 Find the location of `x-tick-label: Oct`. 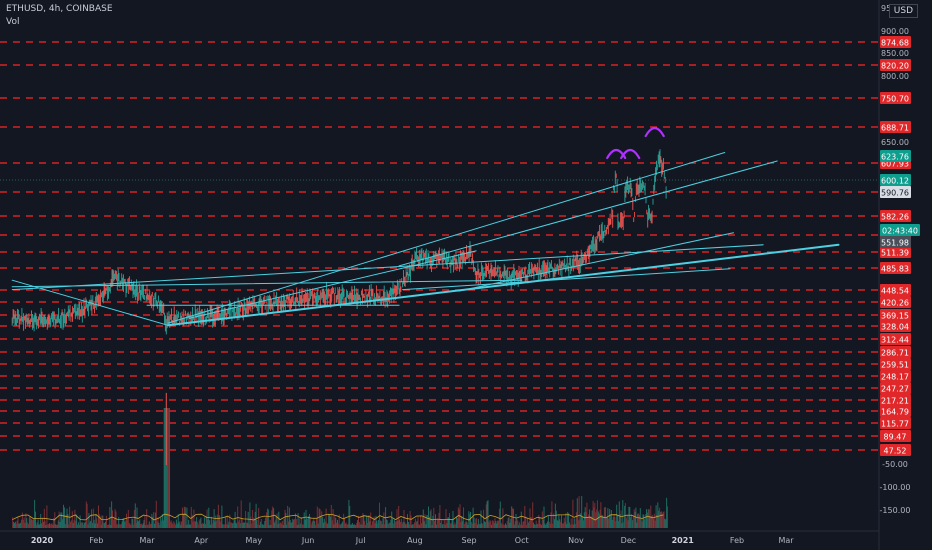

x-tick-label: Oct is located at coordinates (522, 540).